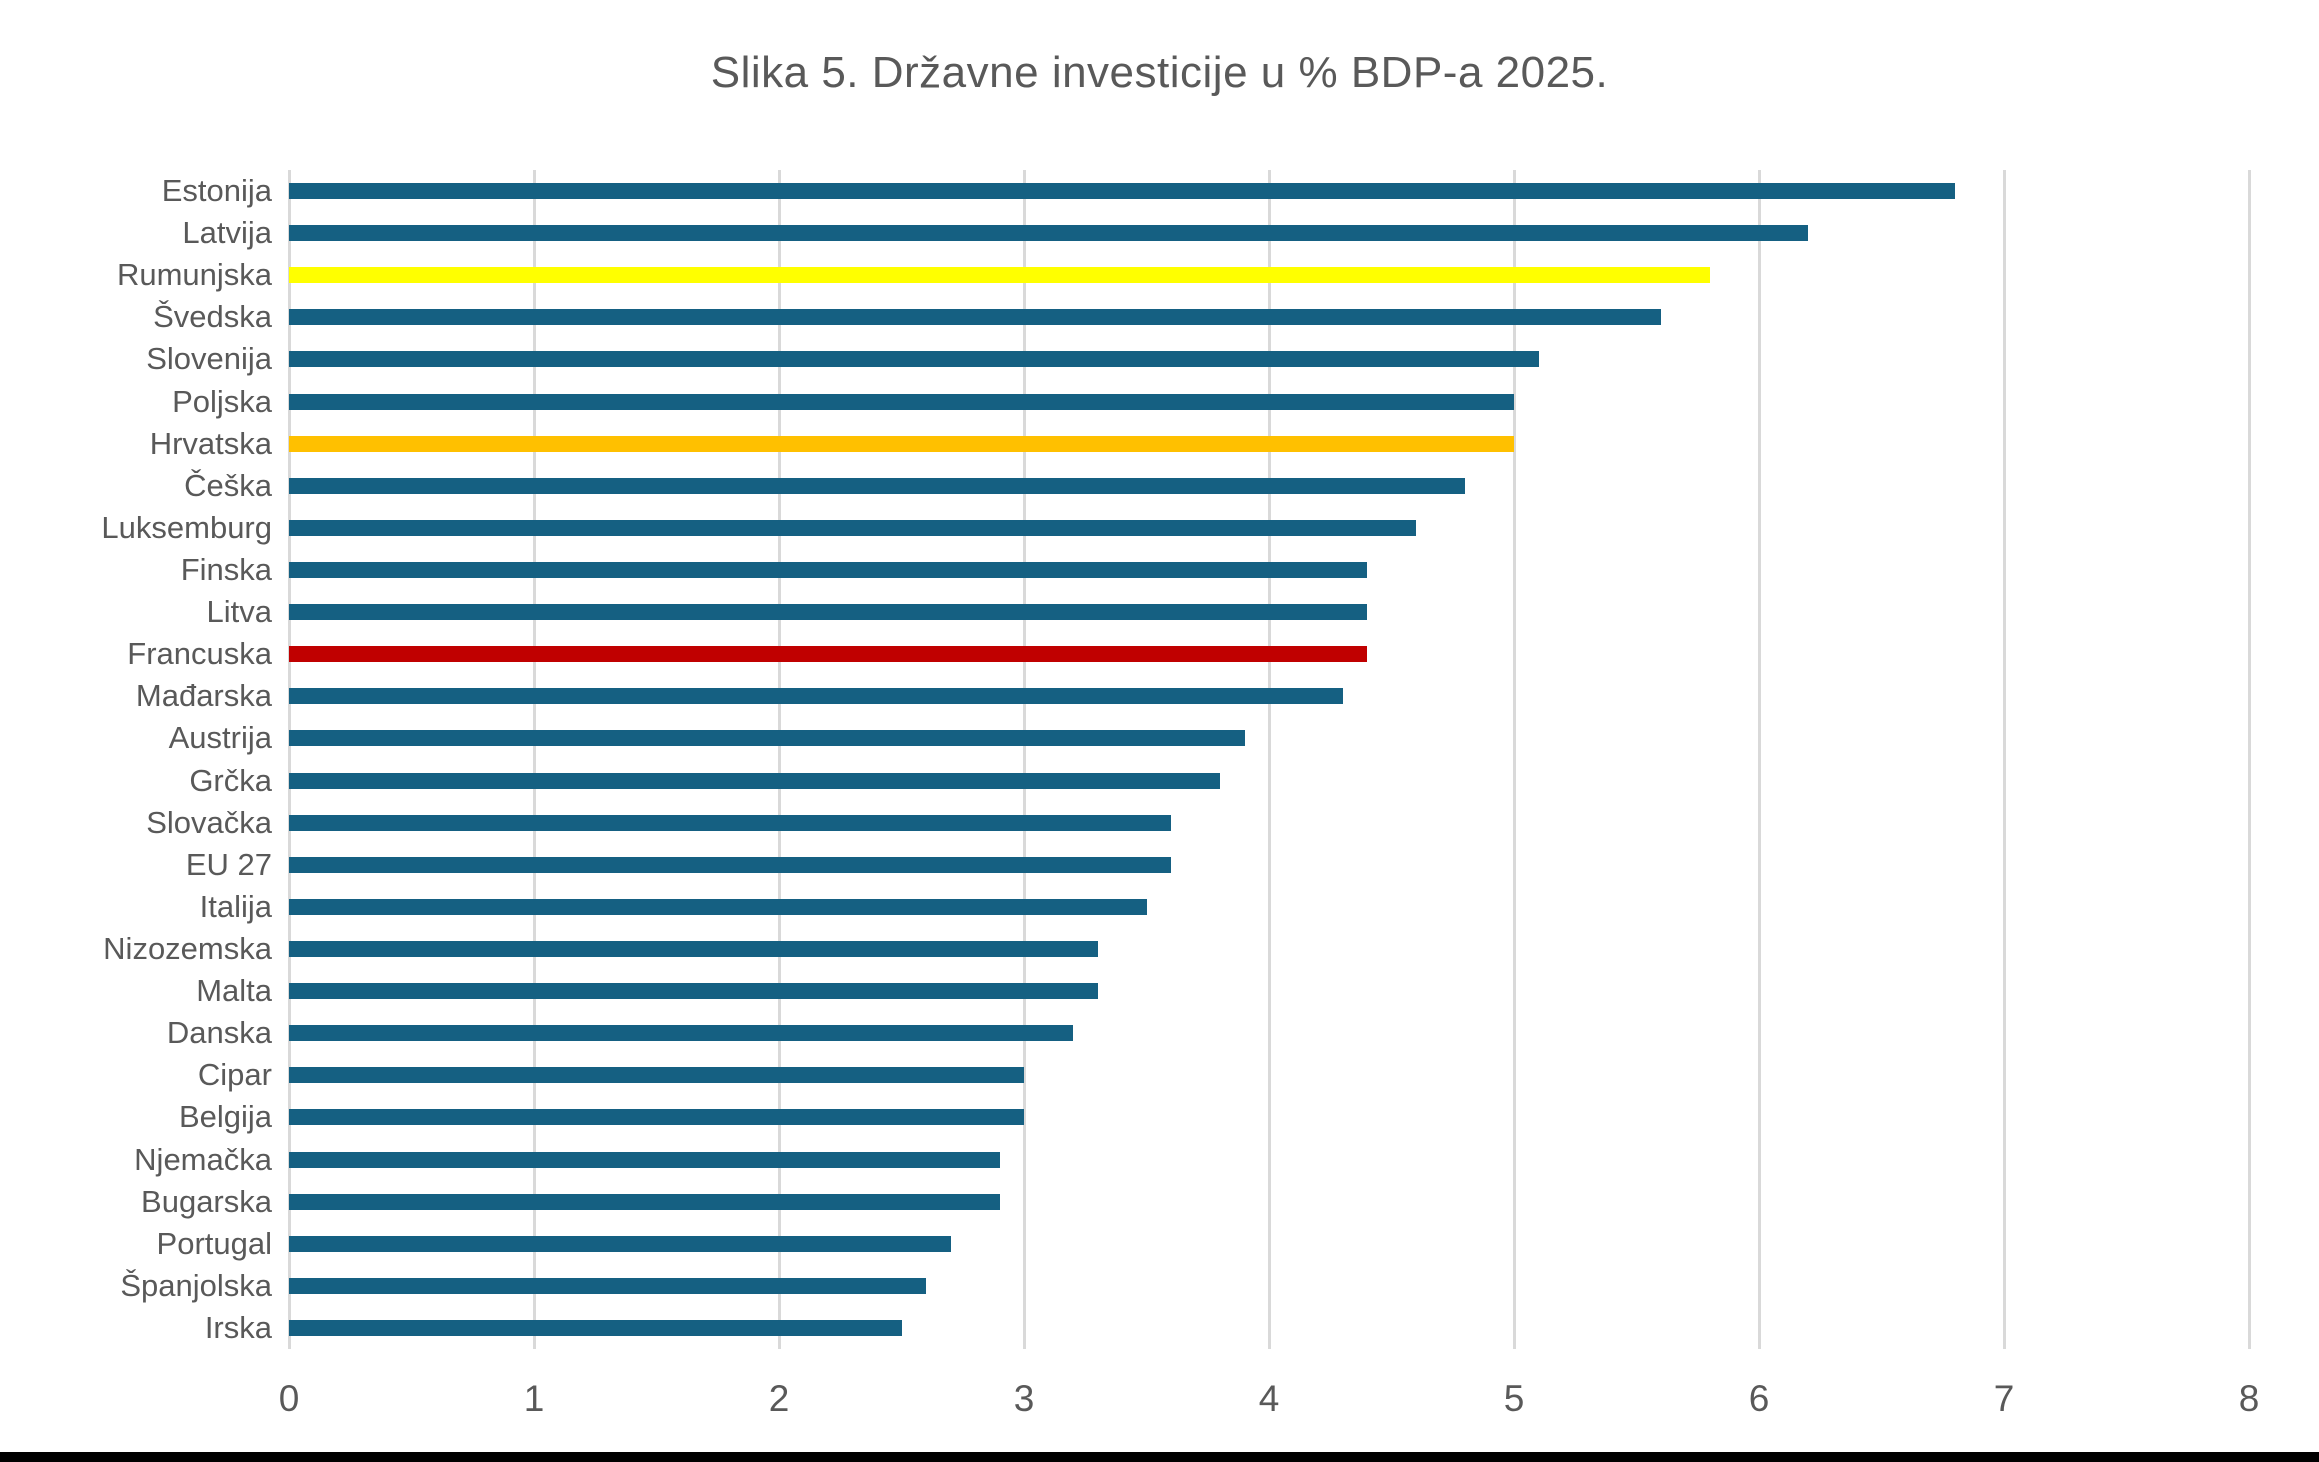  What do you see at coordinates (235, 906) in the screenshot?
I see `category-label: Italija` at bounding box center [235, 906].